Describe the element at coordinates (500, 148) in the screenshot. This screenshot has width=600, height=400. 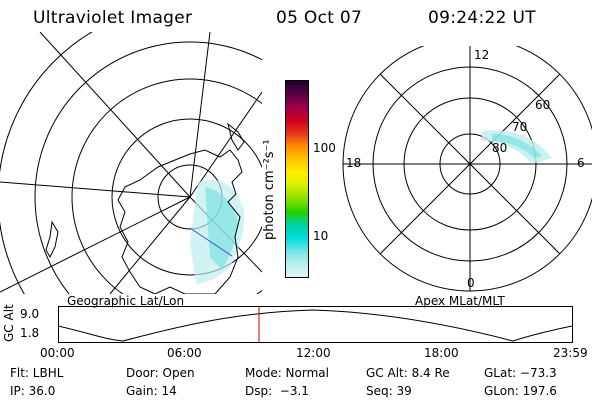
I see `mlat-label-80: 80` at that location.